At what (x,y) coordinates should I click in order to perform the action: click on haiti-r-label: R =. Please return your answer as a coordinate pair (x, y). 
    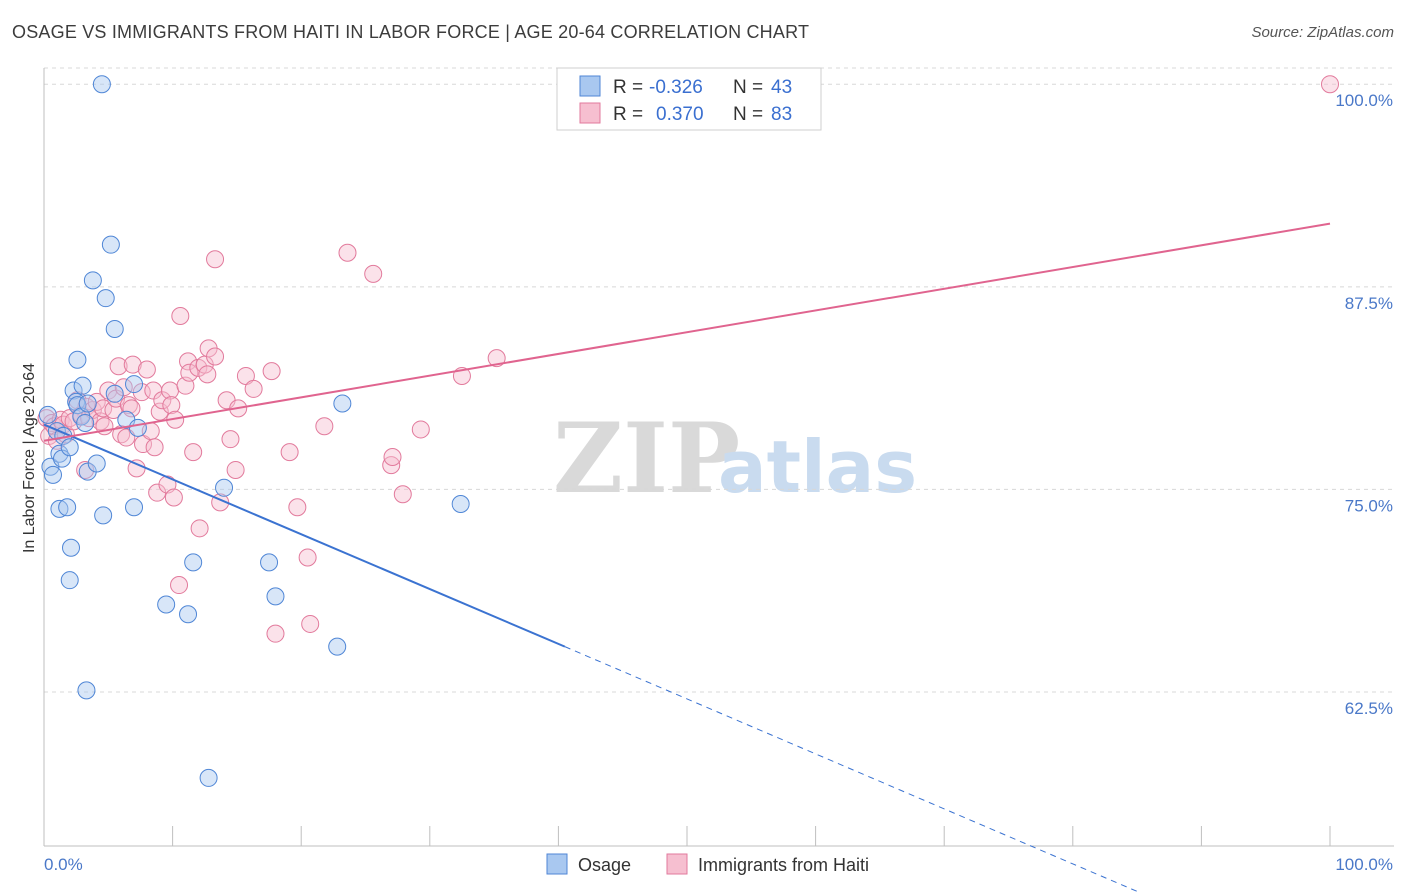
    Looking at the image, I should click on (628, 114).